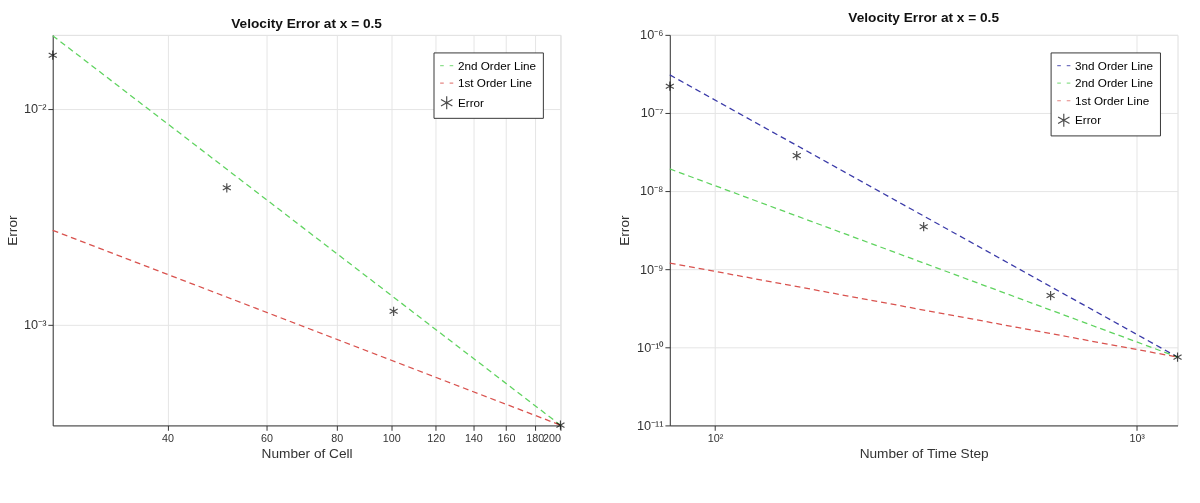 The width and height of the screenshot is (1200, 503). What do you see at coordinates (1137, 437) in the screenshot?
I see `x-tick-label: 10³` at bounding box center [1137, 437].